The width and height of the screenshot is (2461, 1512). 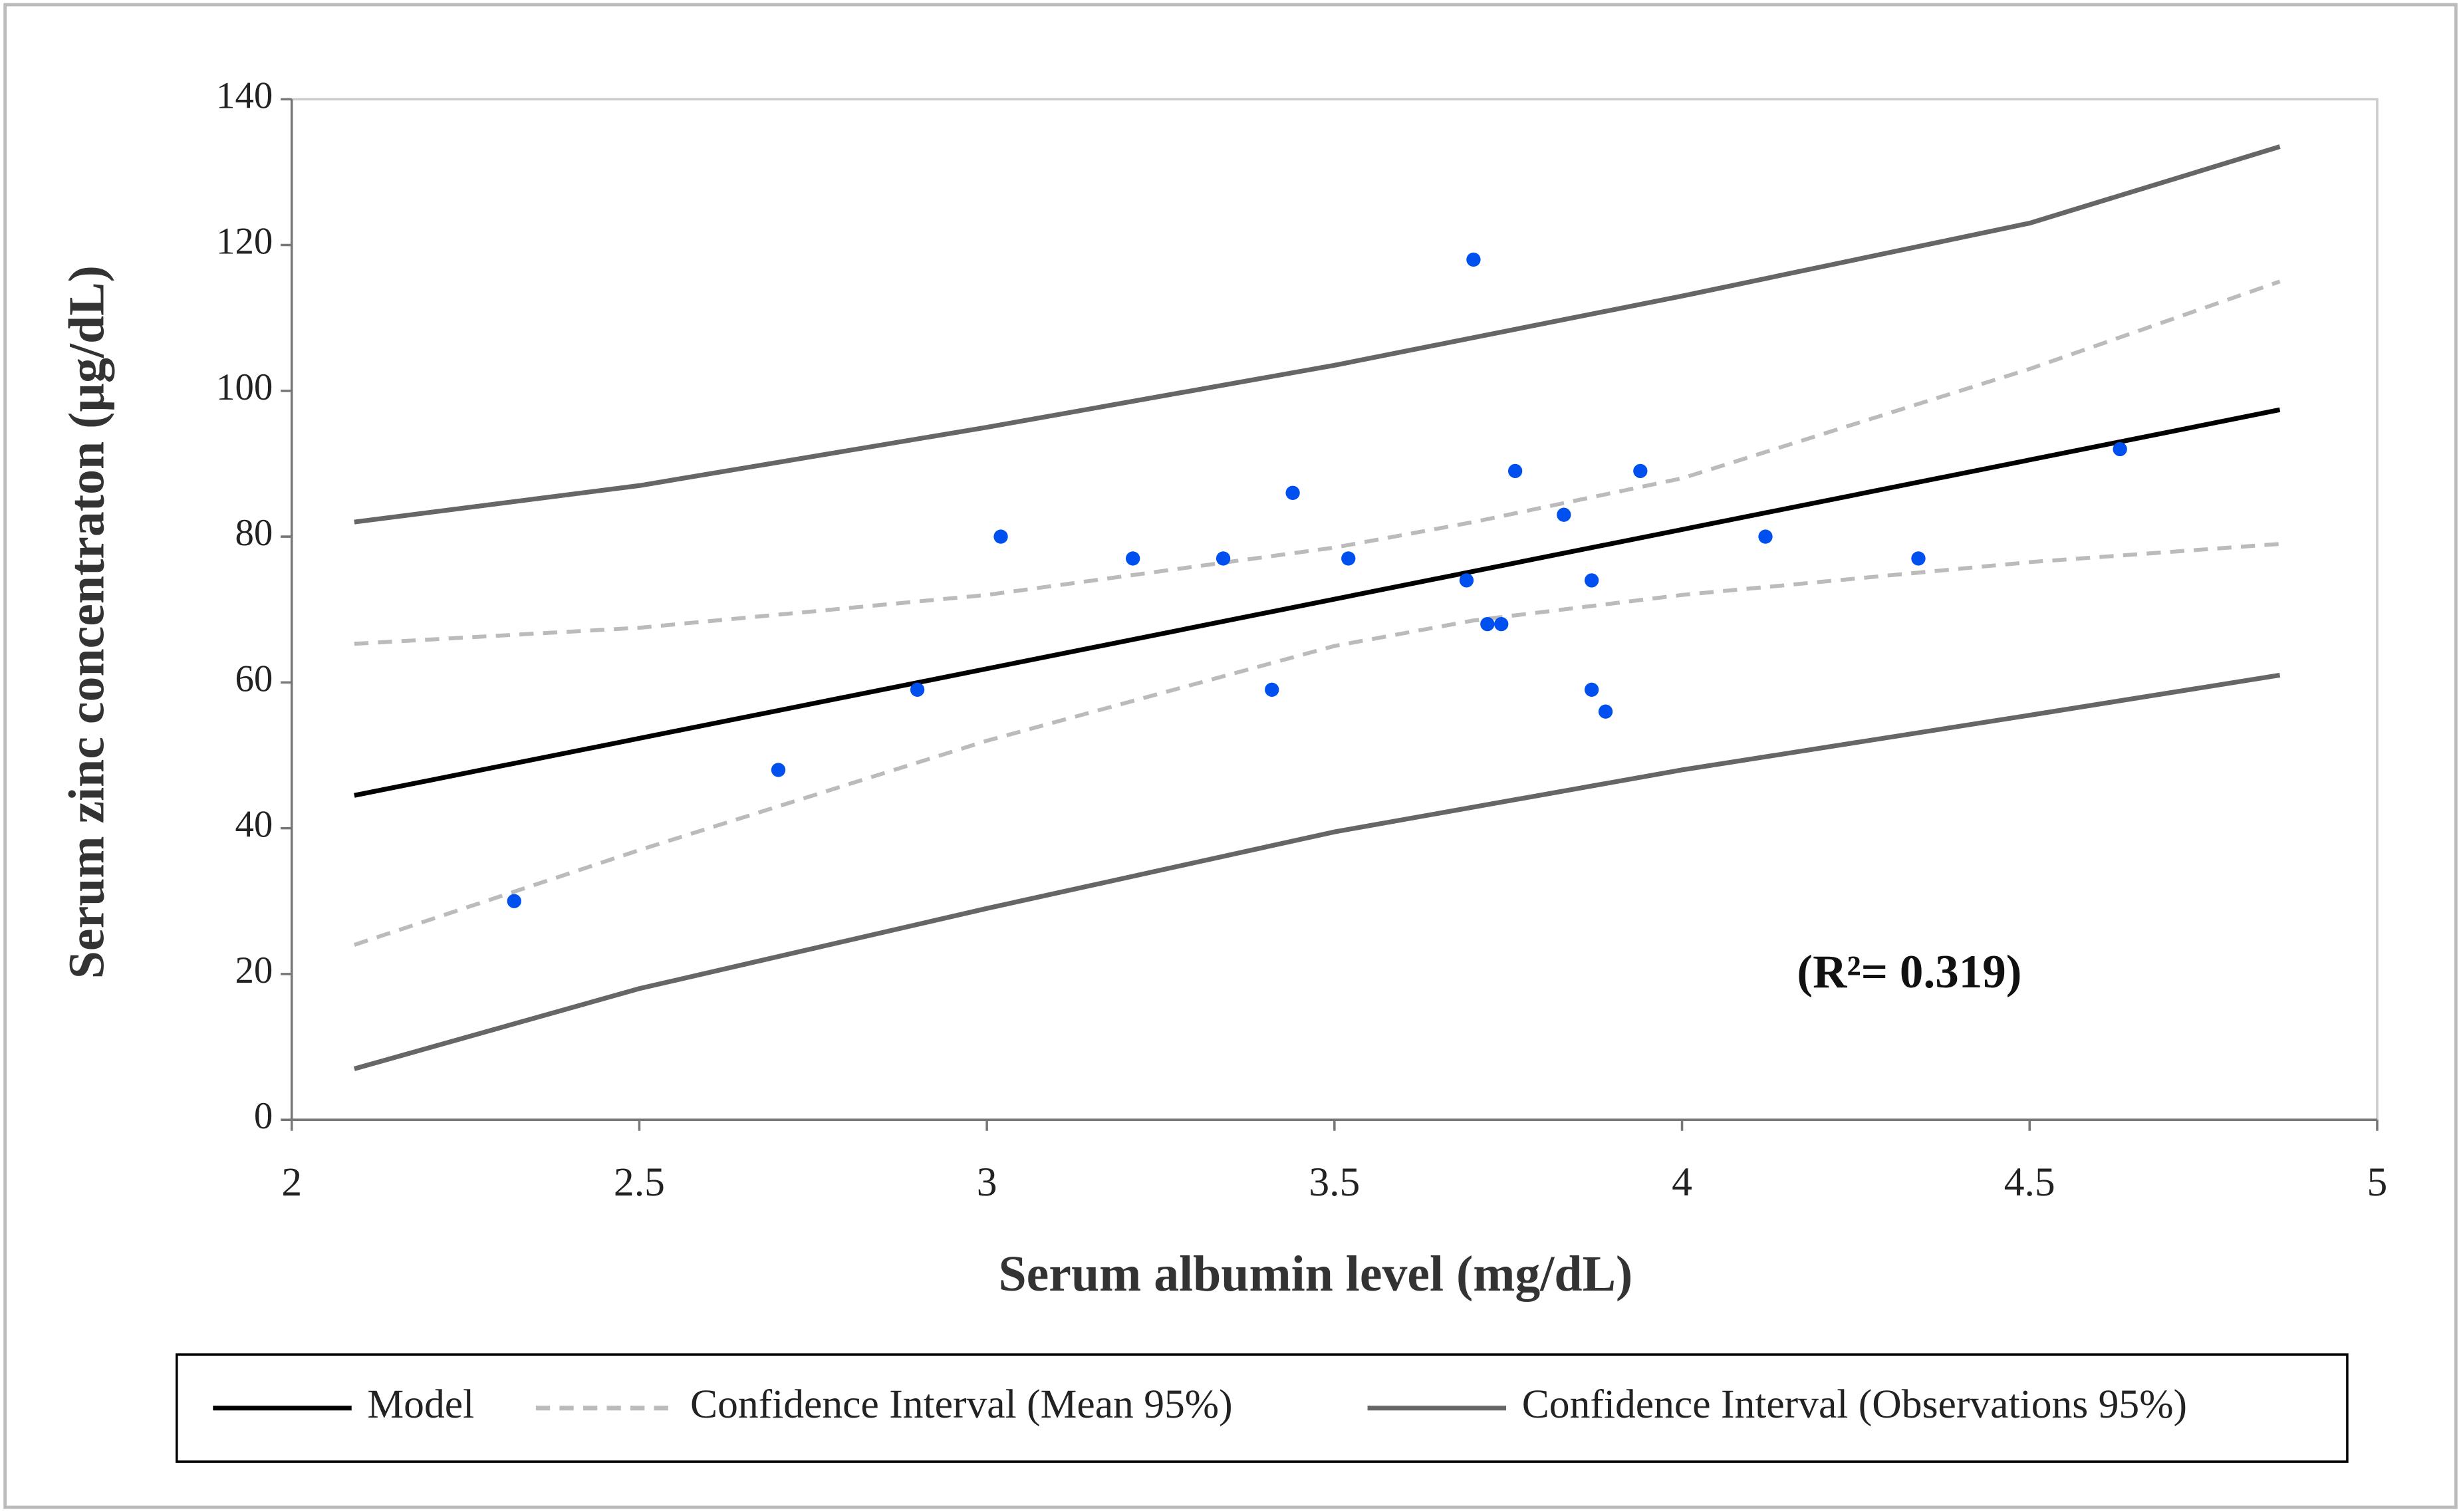 I want to click on y-tick-label: 60, so click(x=254, y=679).